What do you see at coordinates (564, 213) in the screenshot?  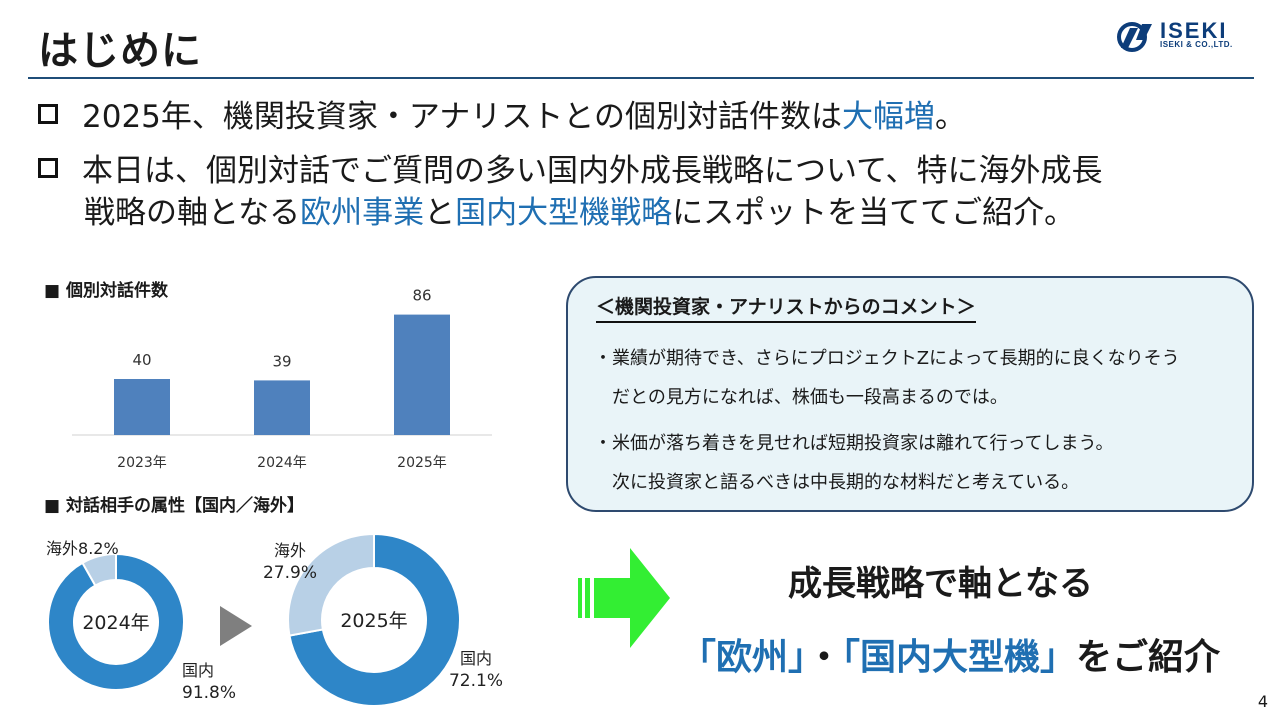 I see `domestic-large-highlight: 国内大型機戦略` at bounding box center [564, 213].